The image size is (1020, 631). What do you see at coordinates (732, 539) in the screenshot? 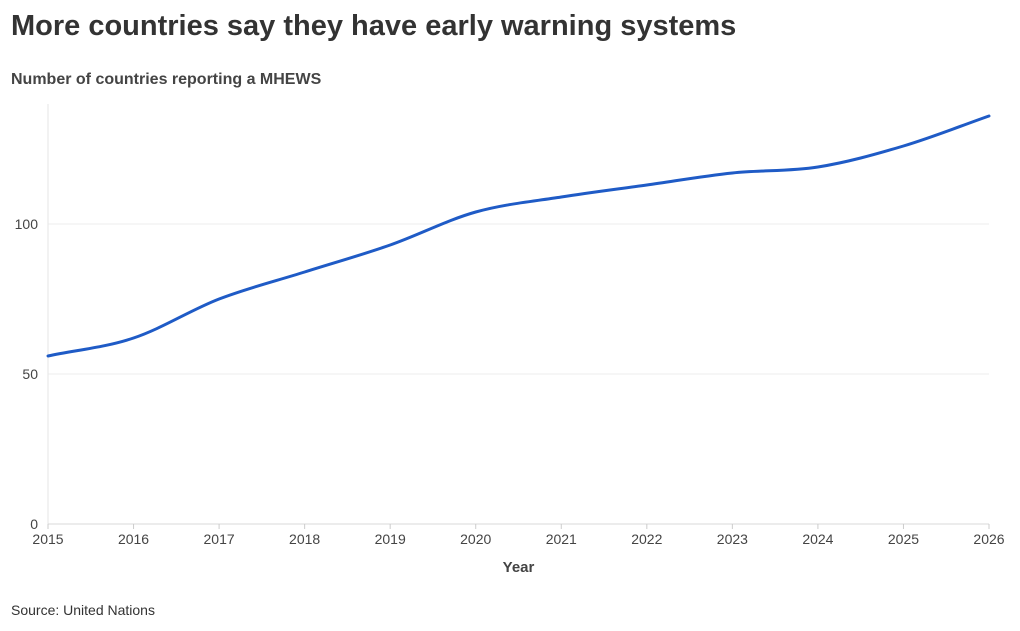
I see `x-tick-label-2023: 2023` at bounding box center [732, 539].